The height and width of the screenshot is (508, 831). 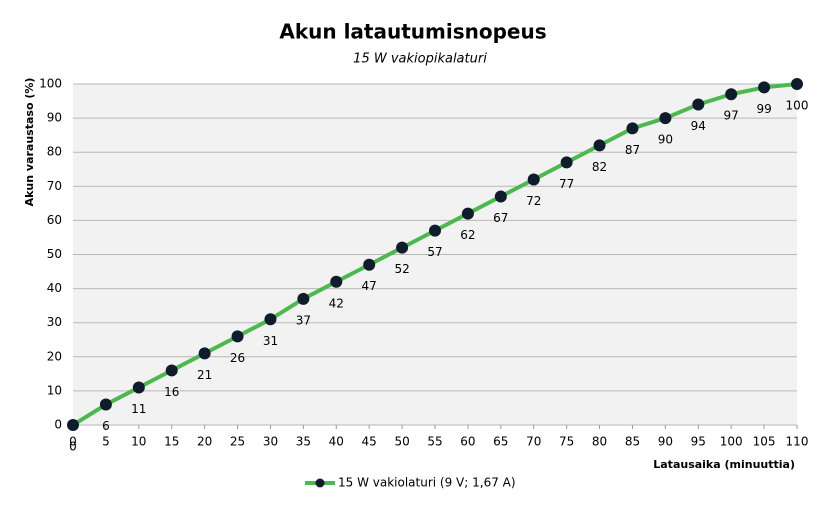 What do you see at coordinates (336, 442) in the screenshot?
I see `x-tick-label: 40` at bounding box center [336, 442].